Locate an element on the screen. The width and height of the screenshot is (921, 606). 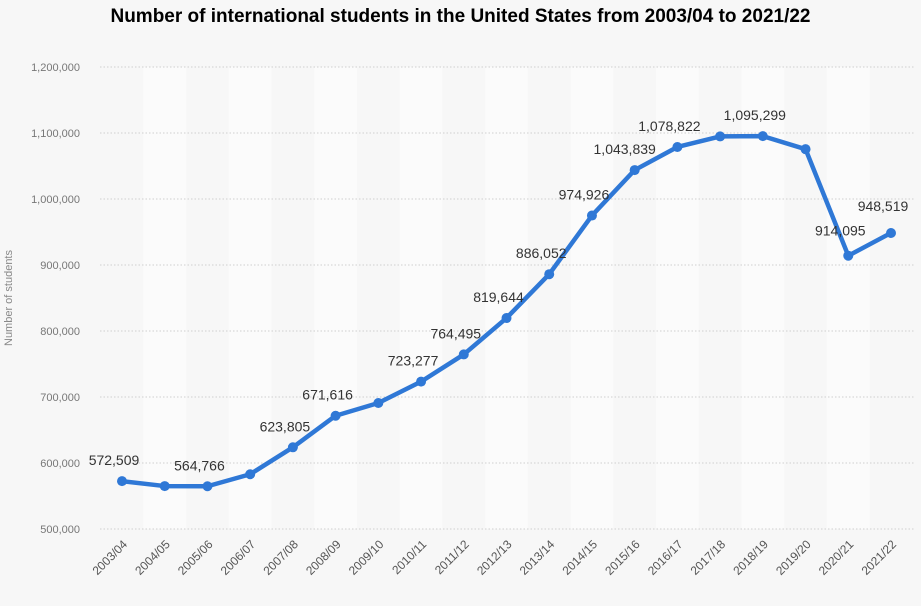
y-axis-label: Number of students is located at coordinates (9, 298).